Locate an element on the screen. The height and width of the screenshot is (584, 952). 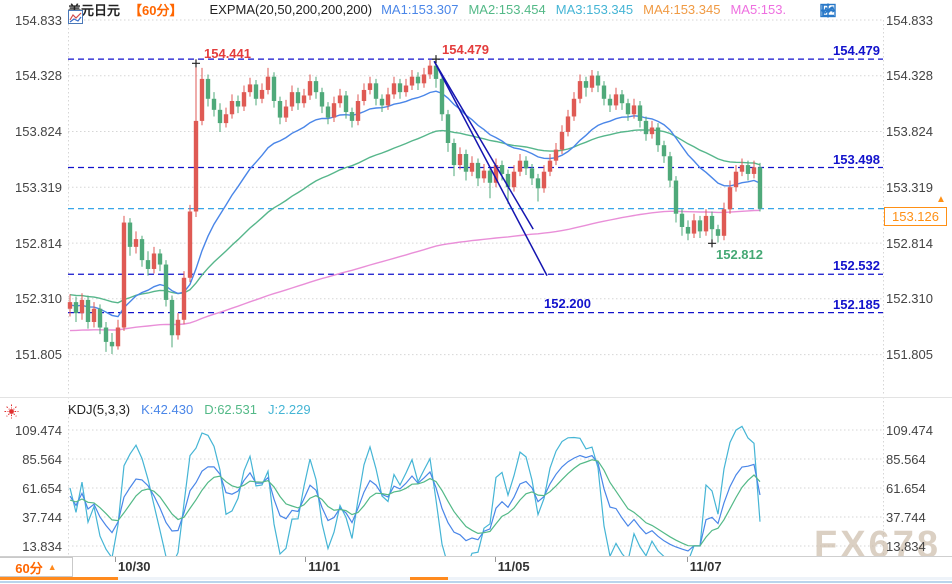
trend-chart-icon is located at coordinates (849, 10).